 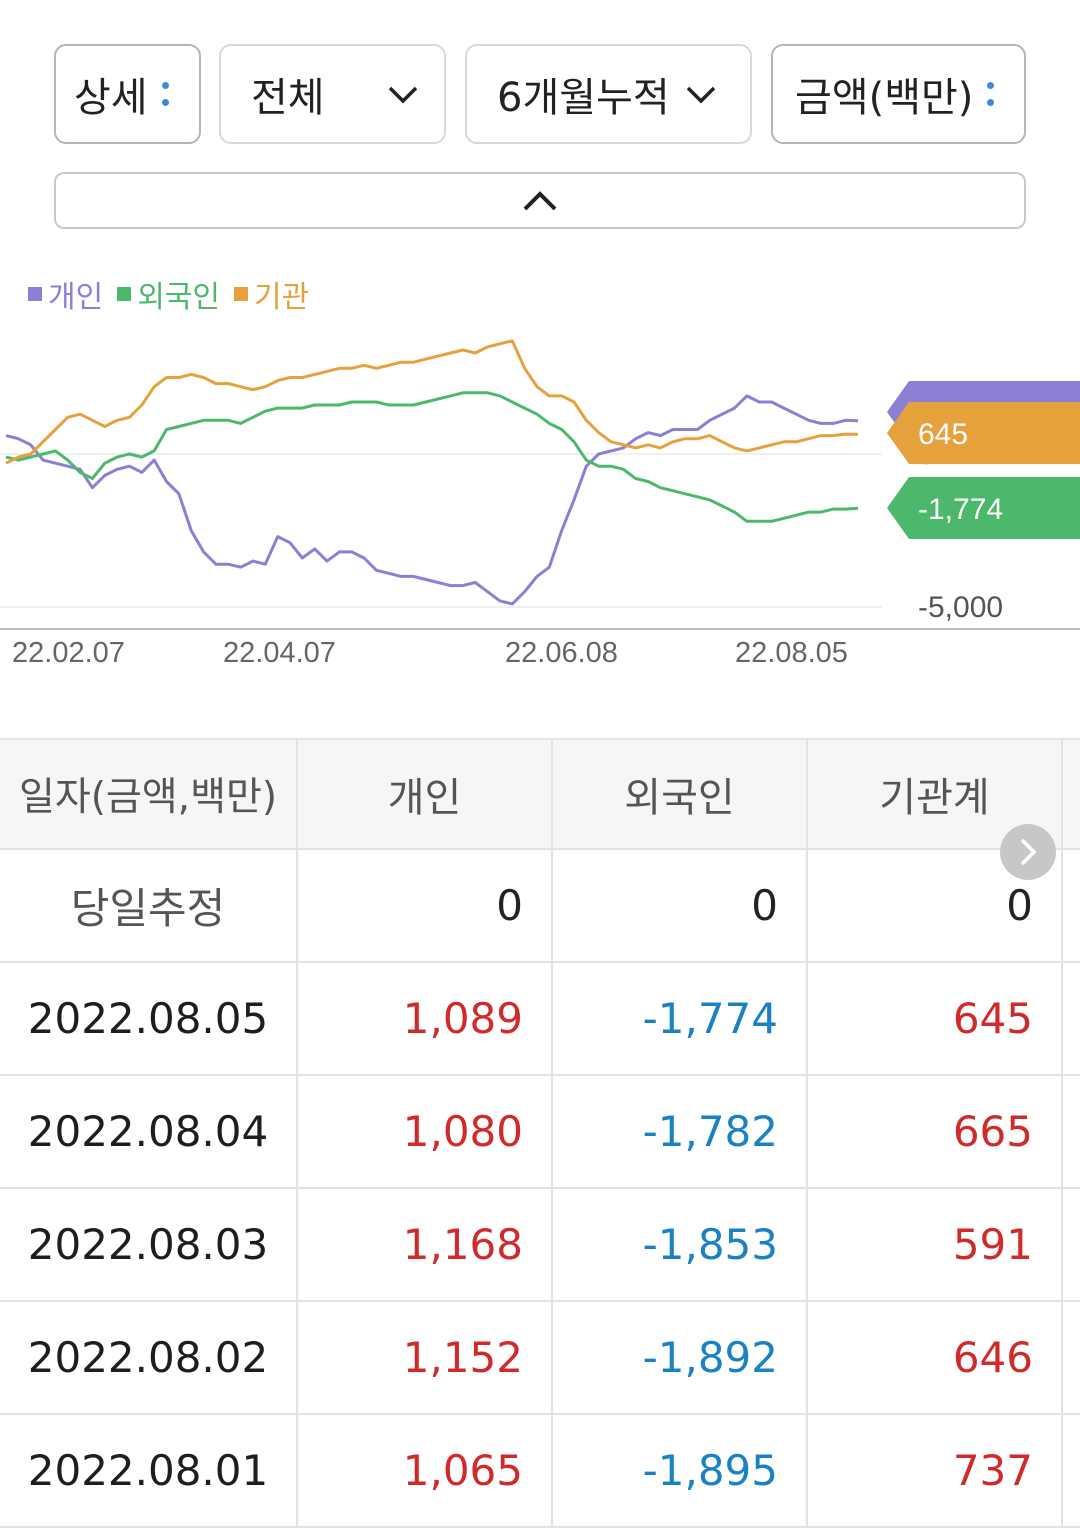 I want to click on row-institution: 591, so click(x=935, y=1244).